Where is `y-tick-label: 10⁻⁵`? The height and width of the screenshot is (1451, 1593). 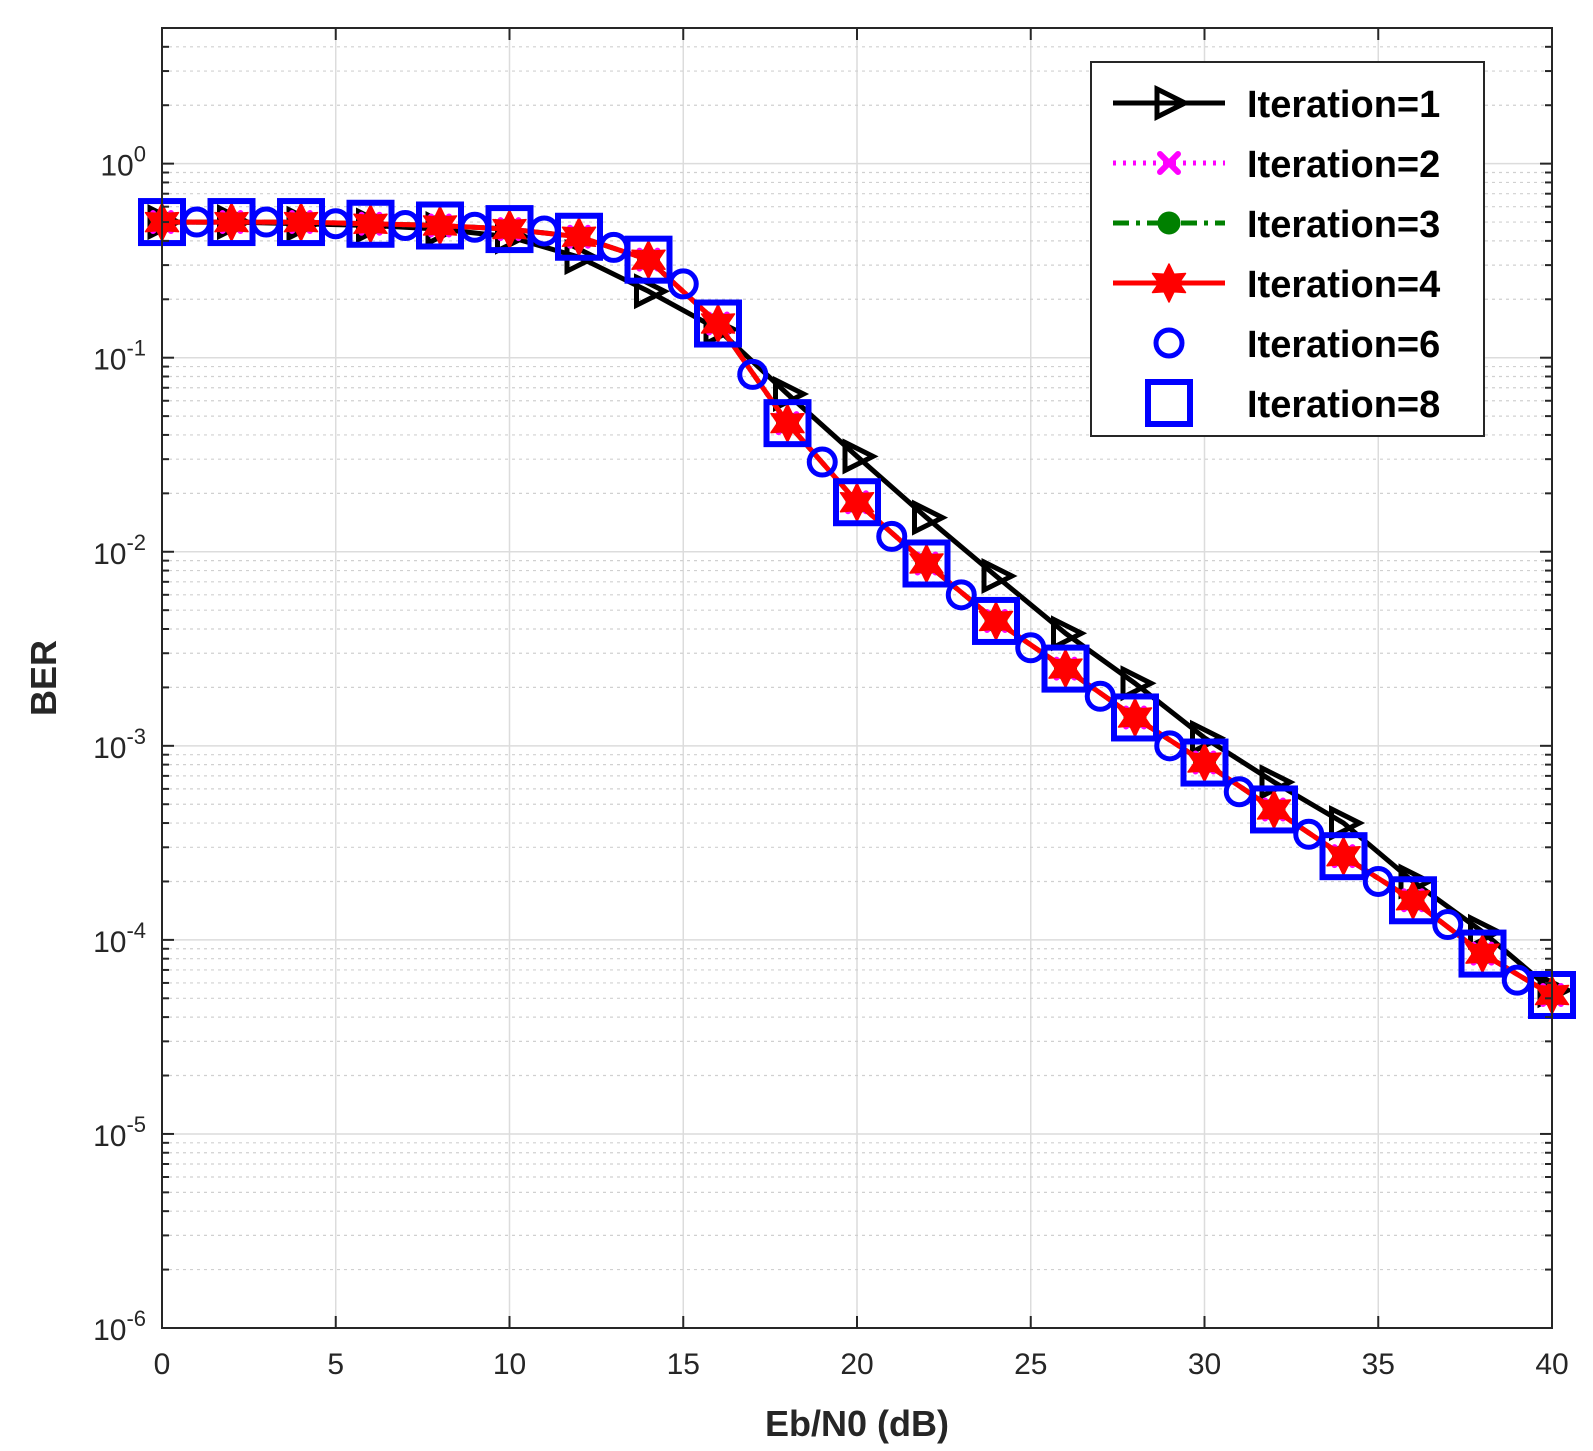 y-tick-label: 10⁻⁵ is located at coordinates (119, 1132).